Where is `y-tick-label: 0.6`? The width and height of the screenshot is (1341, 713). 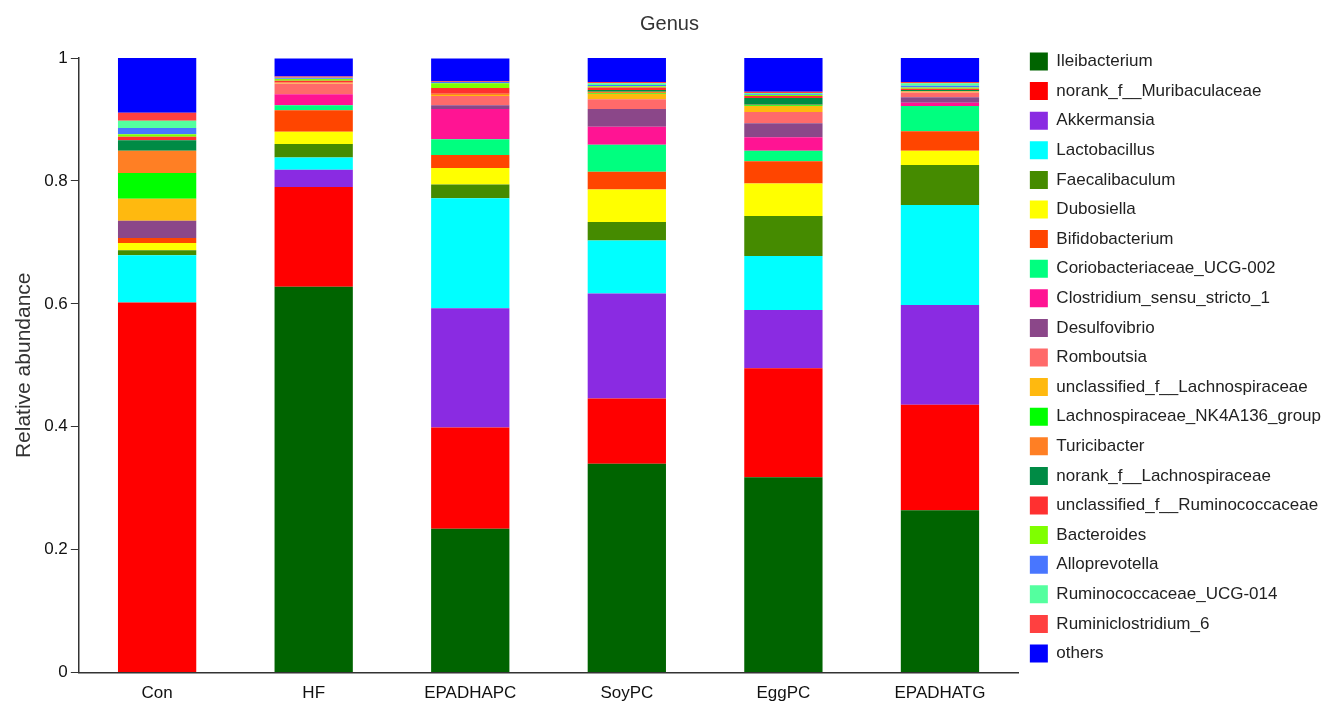
y-tick-label: 0.6 is located at coordinates (56, 303).